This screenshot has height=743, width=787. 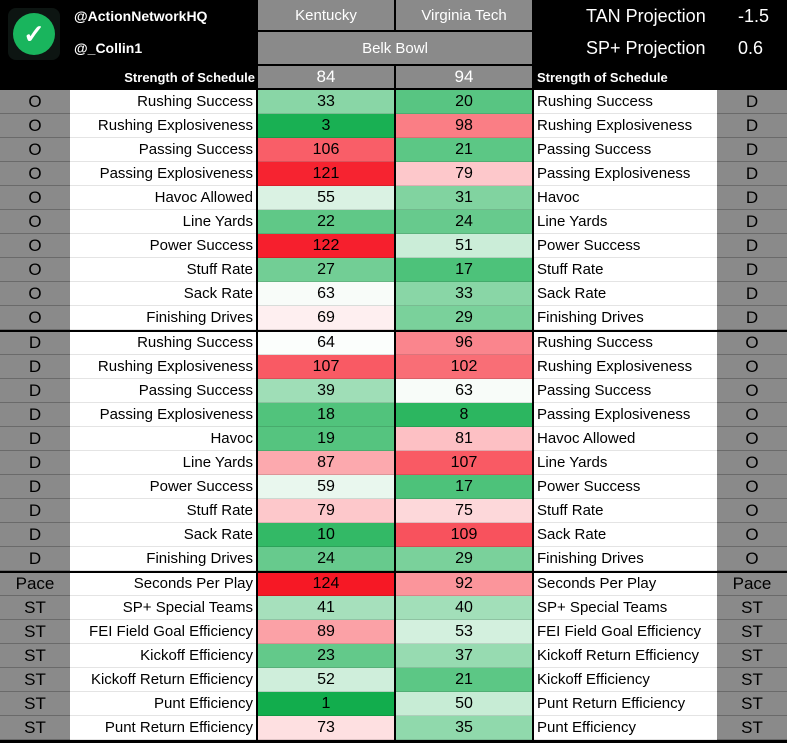 What do you see at coordinates (326, 656) in the screenshot?
I see `kentucky-value: 23` at bounding box center [326, 656].